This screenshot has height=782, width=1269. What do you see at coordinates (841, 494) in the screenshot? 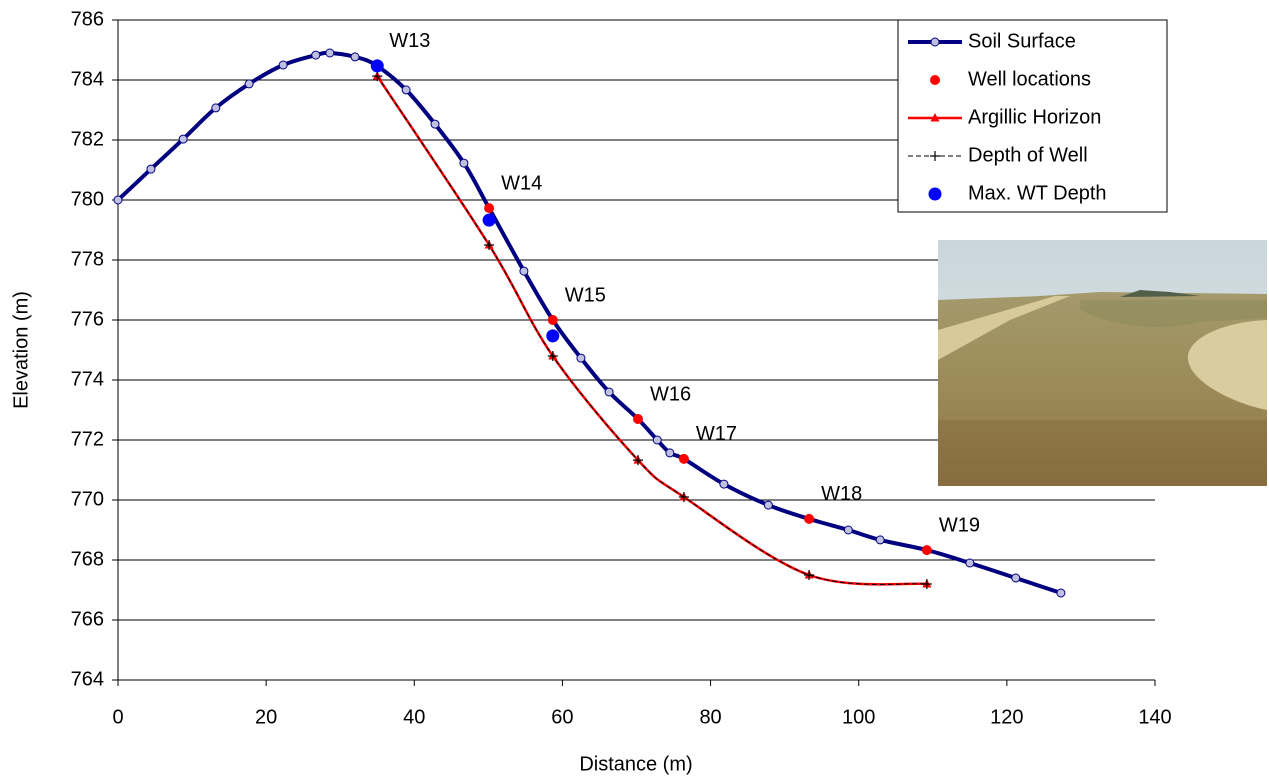
I see `point-label: W18` at bounding box center [841, 494].